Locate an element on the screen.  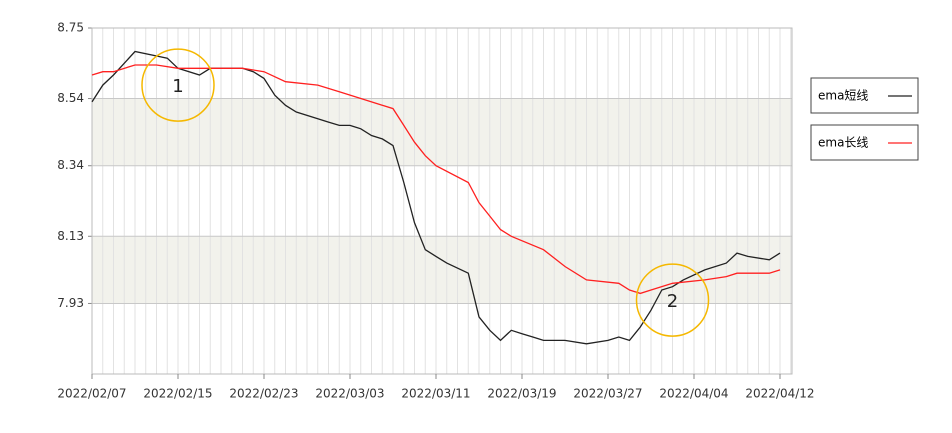
annotation-label: 1 is located at coordinates (177, 86).